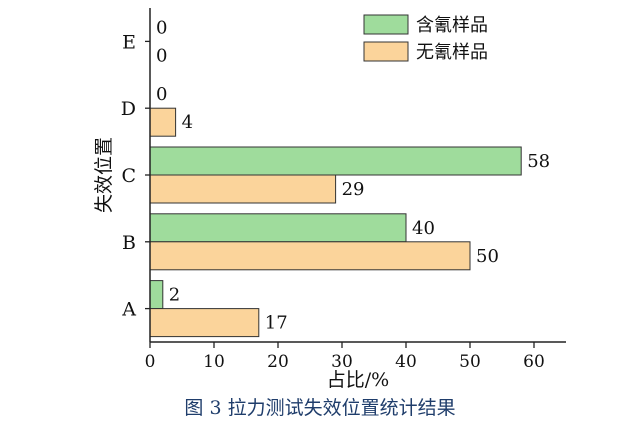 This screenshot has height=443, width=640. Describe the element at coordinates (128, 176) in the screenshot. I see `category-label-C: C` at that location.